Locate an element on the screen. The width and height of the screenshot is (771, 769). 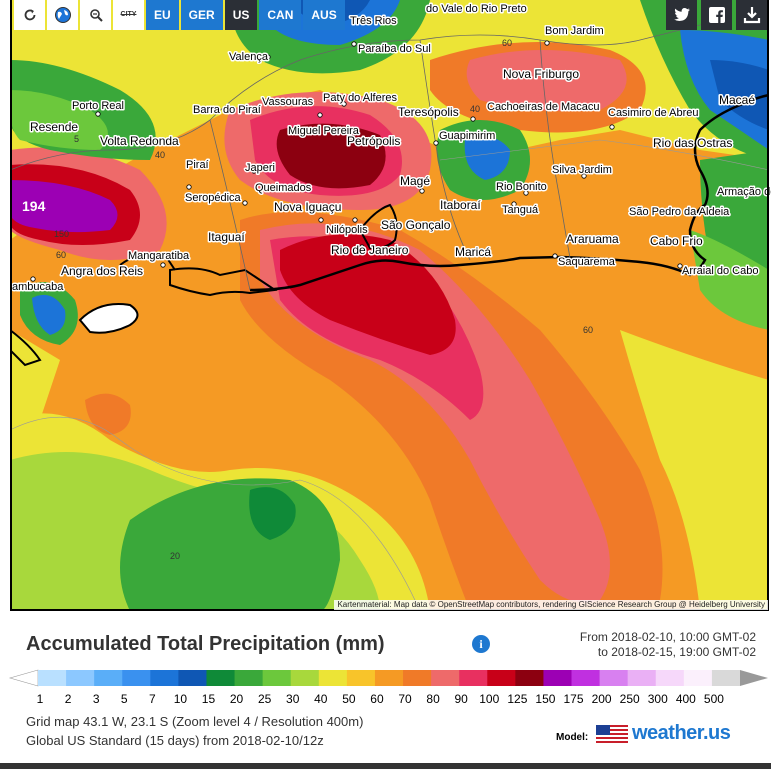
svg-text: Rio Bonito is located at coordinates (521, 187).